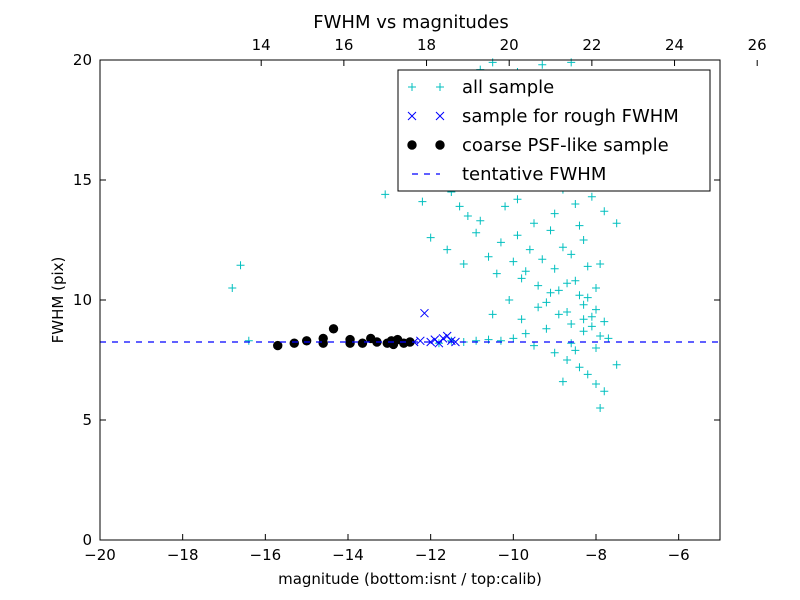 The width and height of the screenshot is (800, 600). Describe the element at coordinates (387, 549) in the screenshot. I see `x-axis-bottom: −20 −18 −16 −14 −12 −10 −8 −6` at that location.